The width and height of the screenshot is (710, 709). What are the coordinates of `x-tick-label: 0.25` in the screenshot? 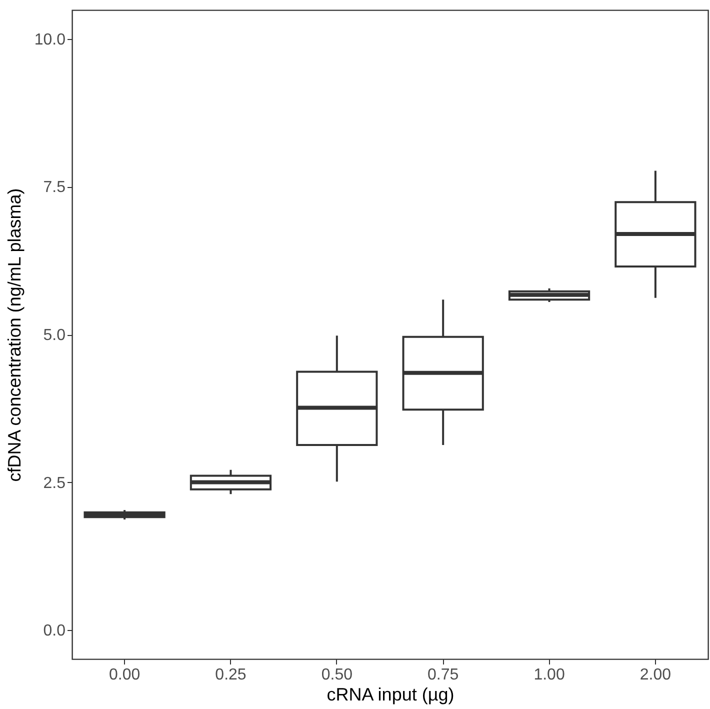 It's located at (230, 675).